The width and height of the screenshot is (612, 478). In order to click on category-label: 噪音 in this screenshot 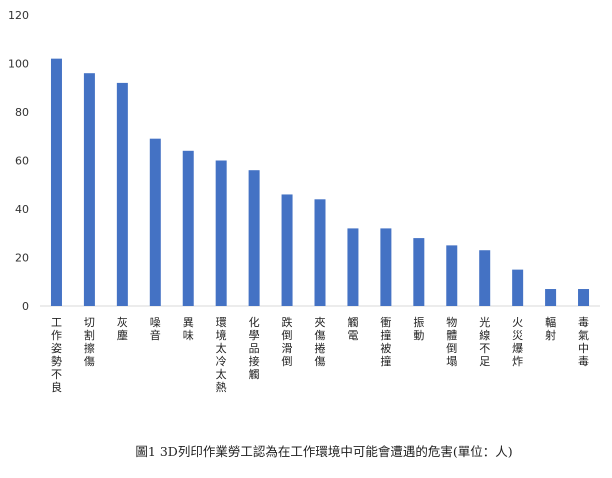, I will do `click(155, 329)`.